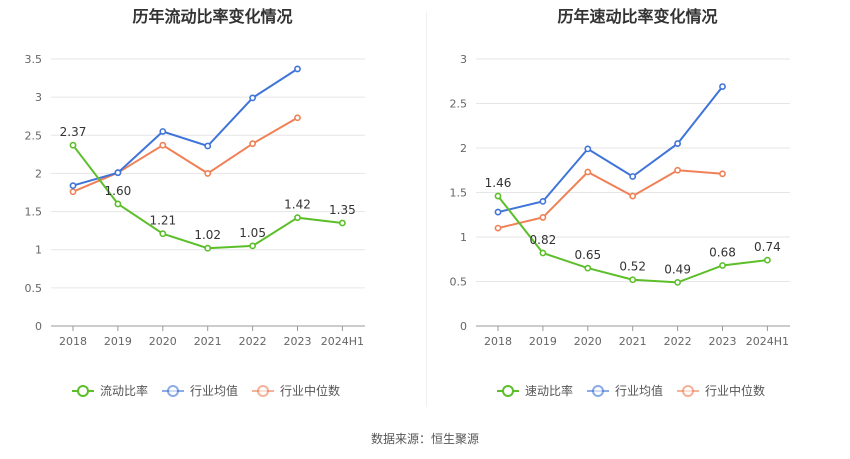  Describe the element at coordinates (426, 209) in the screenshot. I see `panel-divider` at that location.